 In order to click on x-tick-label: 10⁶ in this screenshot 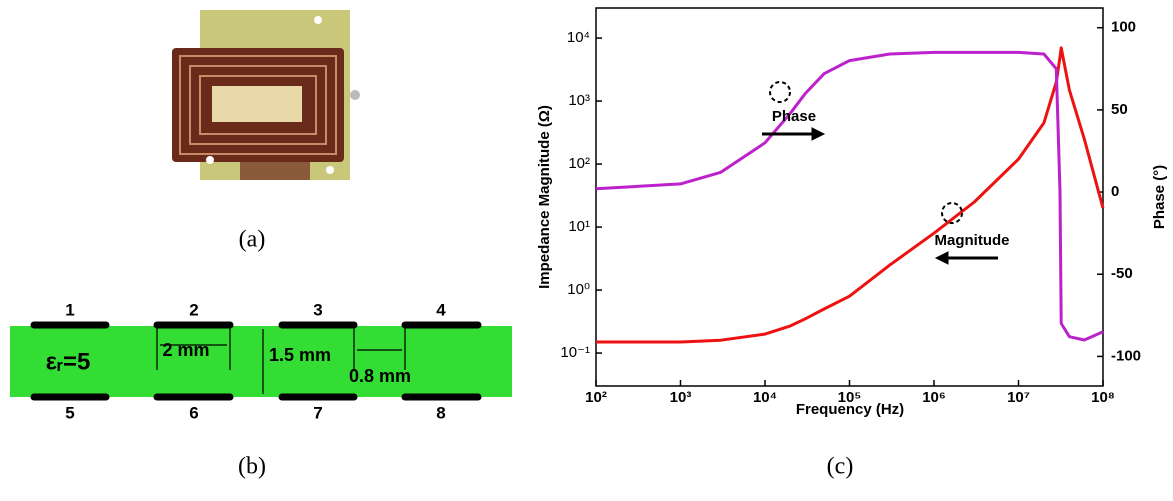, I will do `click(934, 397)`.